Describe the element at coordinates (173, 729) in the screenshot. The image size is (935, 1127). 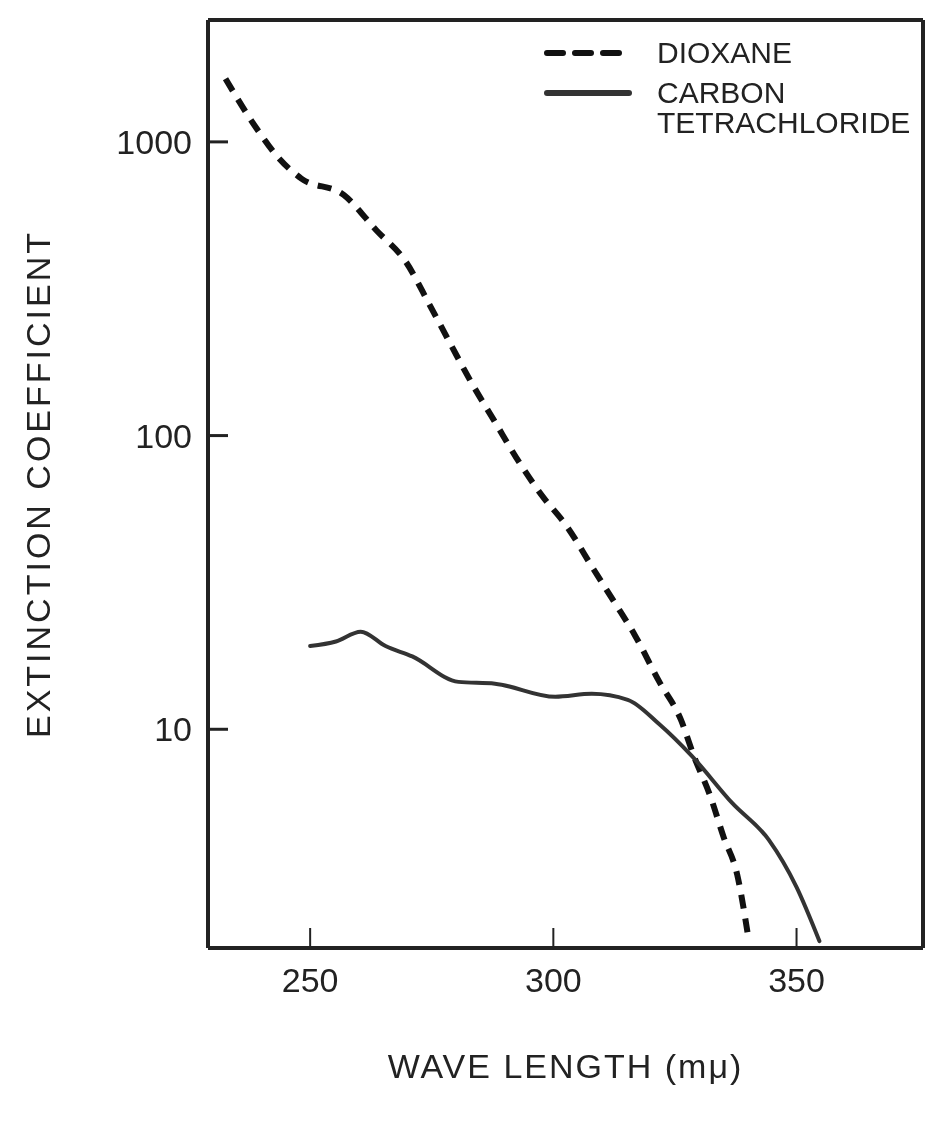
I see `y-tick-label: 10` at that location.